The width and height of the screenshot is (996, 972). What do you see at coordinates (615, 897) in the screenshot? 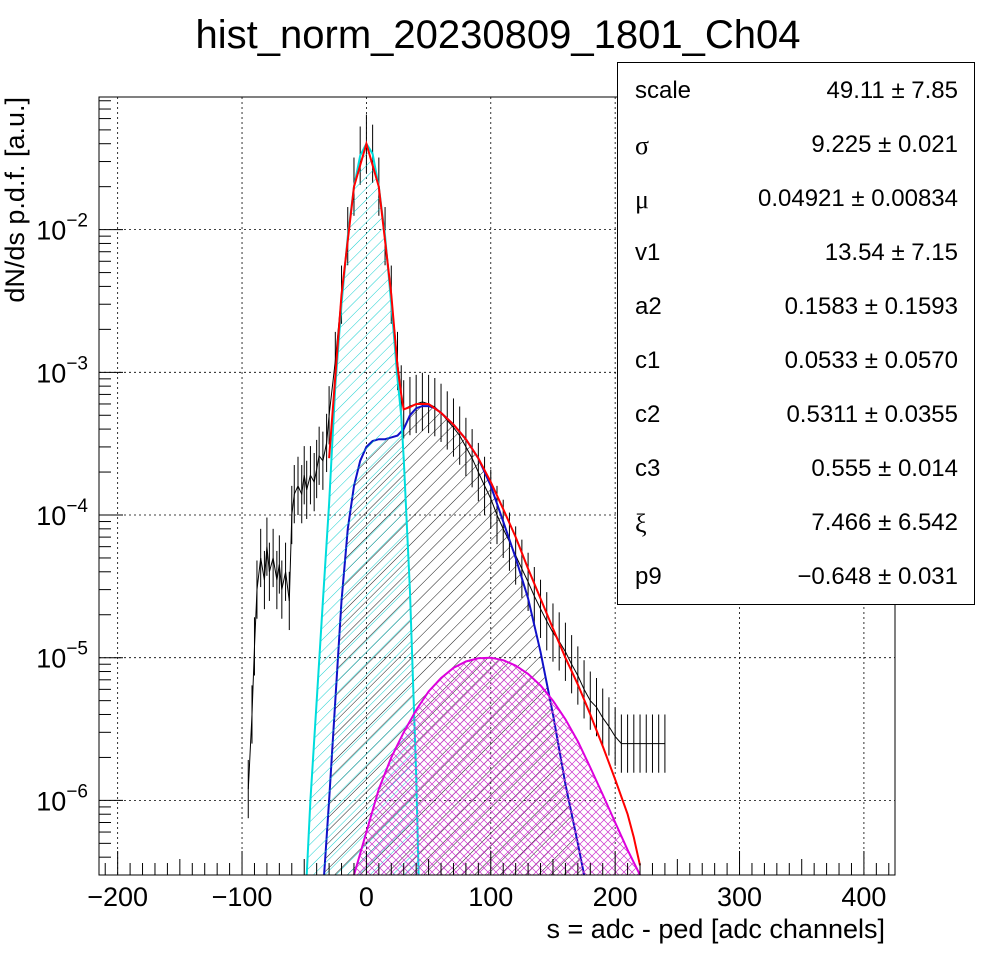
I see `x-tick-label: 200` at bounding box center [615, 897].